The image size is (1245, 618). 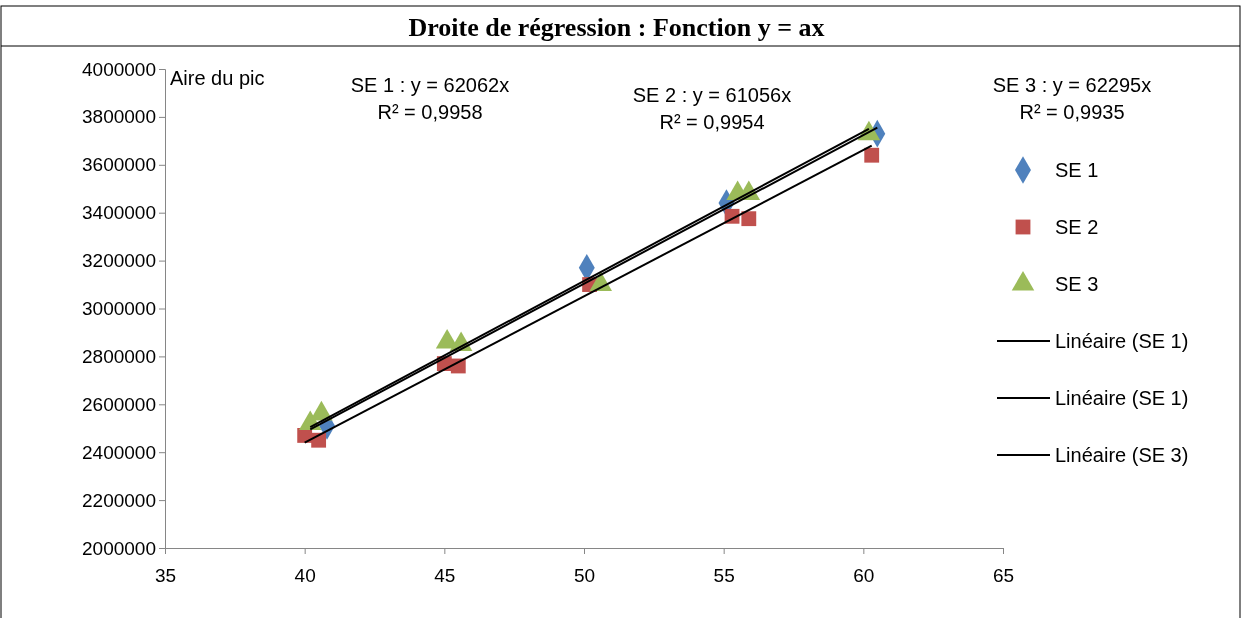 I want to click on y-tick-label: 4000000, so click(x=119, y=69).